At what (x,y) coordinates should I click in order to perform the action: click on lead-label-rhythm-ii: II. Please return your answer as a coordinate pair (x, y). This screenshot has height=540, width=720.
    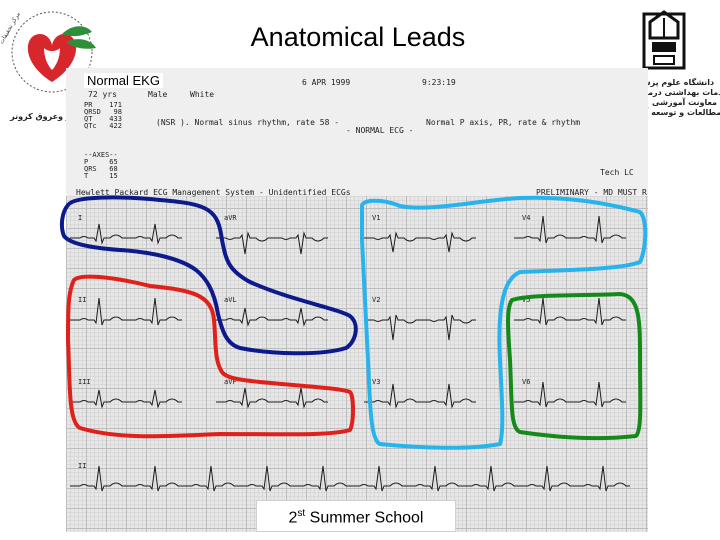
    Looking at the image, I should click on (82, 466).